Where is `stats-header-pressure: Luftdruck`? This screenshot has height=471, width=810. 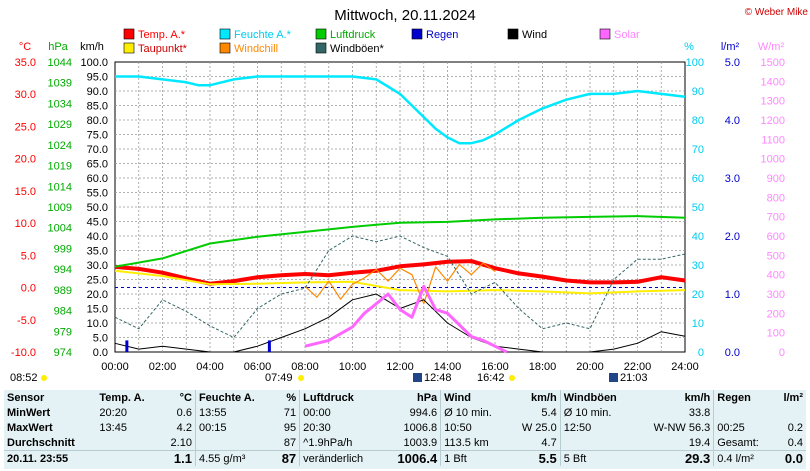
stats-header-pressure: Luftdruck is located at coordinates (328, 397).